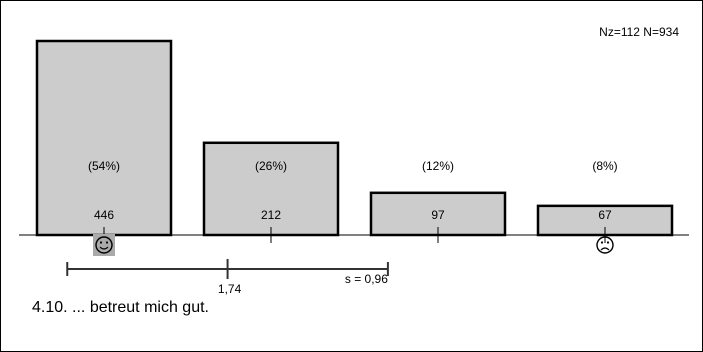  What do you see at coordinates (271, 166) in the screenshot?
I see `percent-label: (26%)` at bounding box center [271, 166].